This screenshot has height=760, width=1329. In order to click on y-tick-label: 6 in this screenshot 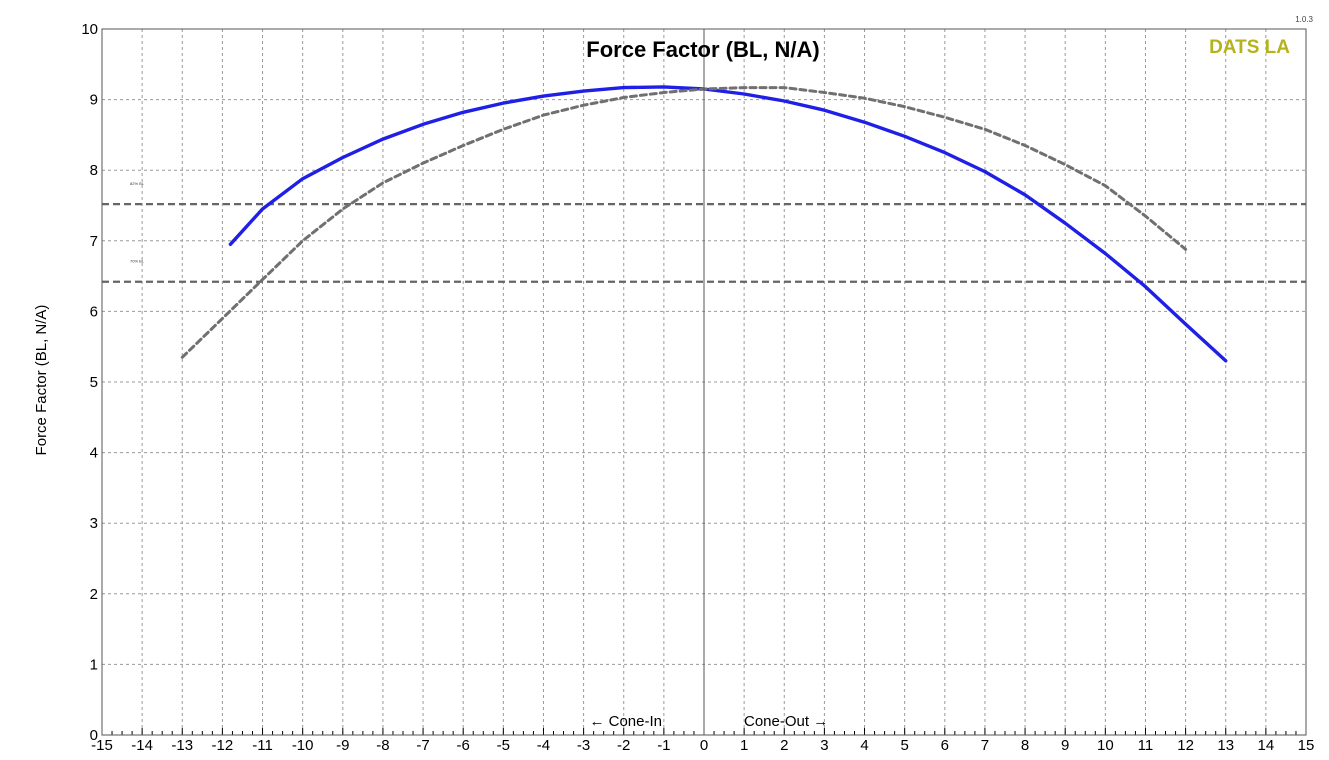, I will do `click(94, 311)`.